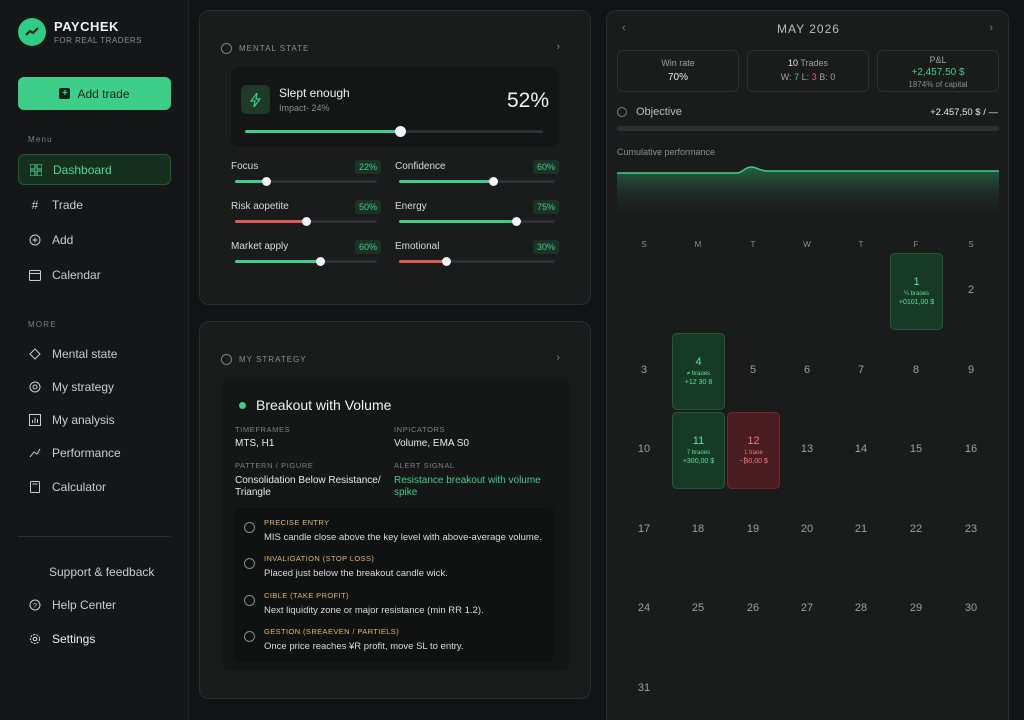  Describe the element at coordinates (753, 453) in the screenshot. I see `day-trades: 1 traoe` at that location.